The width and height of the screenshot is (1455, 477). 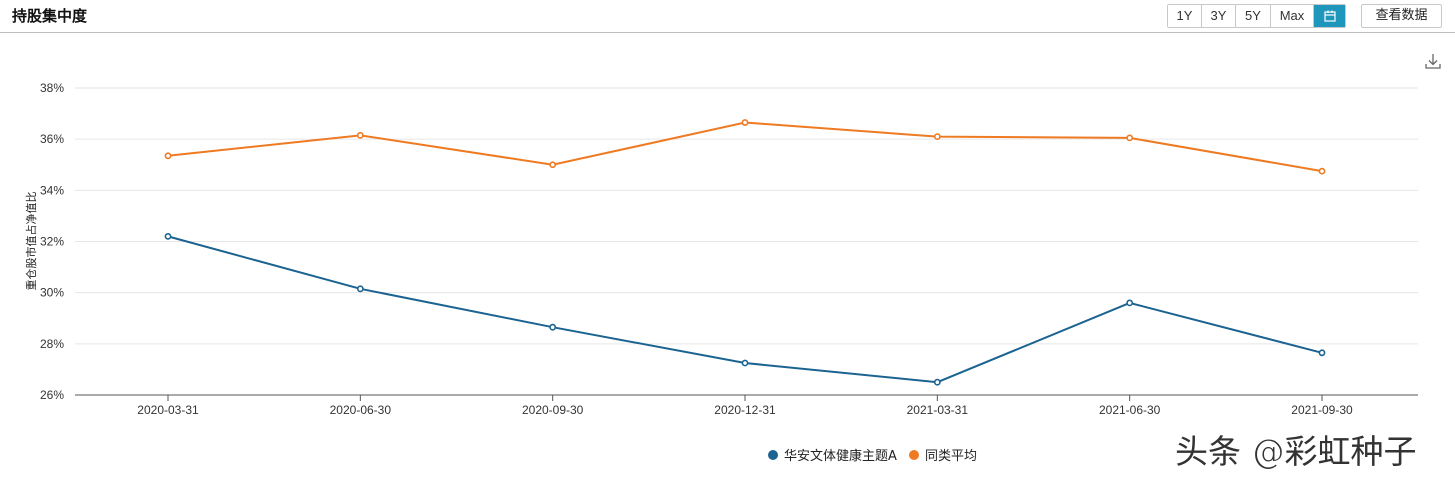 What do you see at coordinates (1322, 410) in the screenshot?
I see `x-tick-label: 2021-09-30` at bounding box center [1322, 410].